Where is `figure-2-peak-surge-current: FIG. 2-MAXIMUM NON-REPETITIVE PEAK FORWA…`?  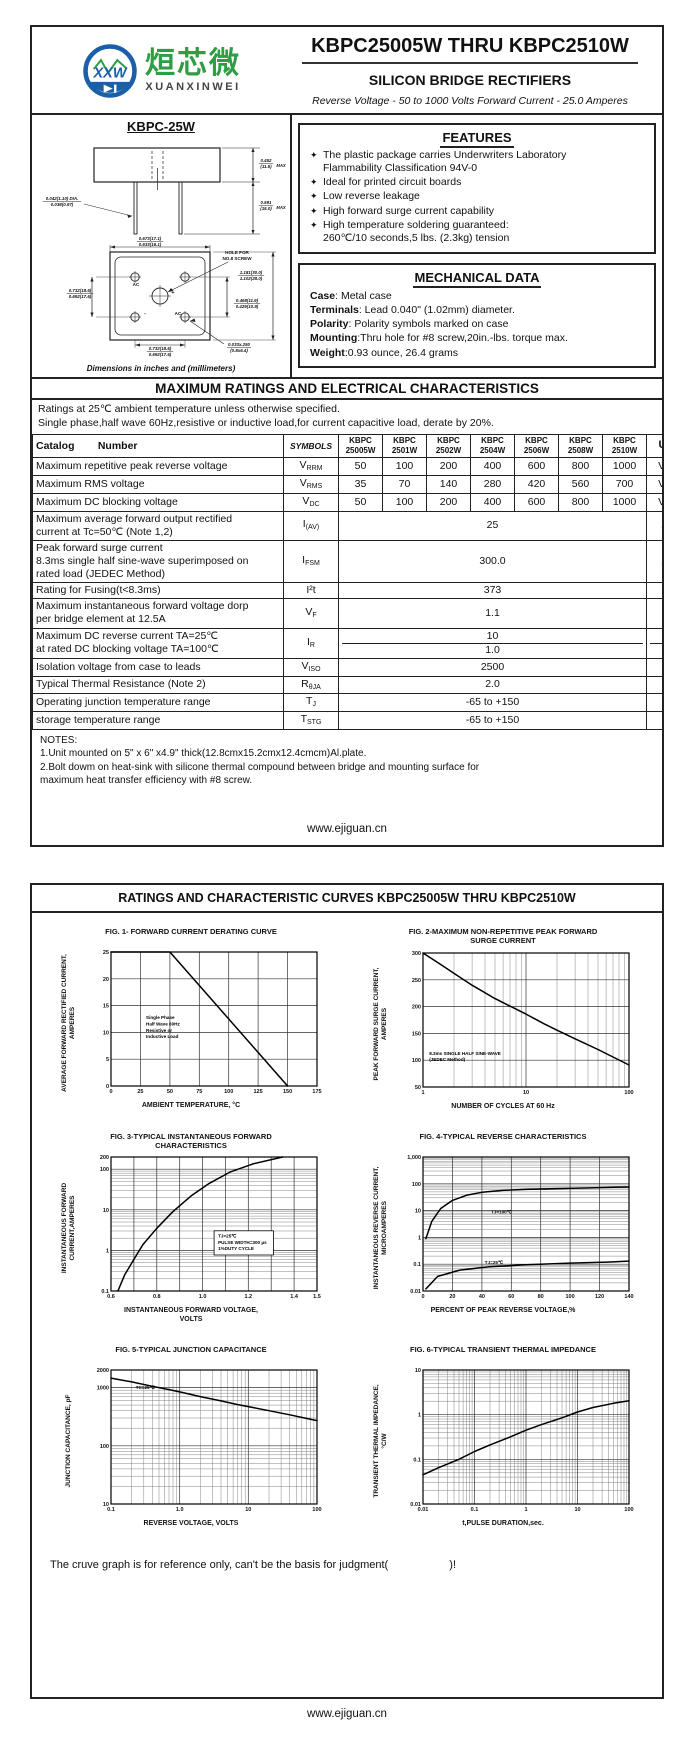 figure-2-peak-surge-current: FIG. 2-MAXIMUM NON-REPETITIVE PEAK FORWA… is located at coordinates (503, 1019).